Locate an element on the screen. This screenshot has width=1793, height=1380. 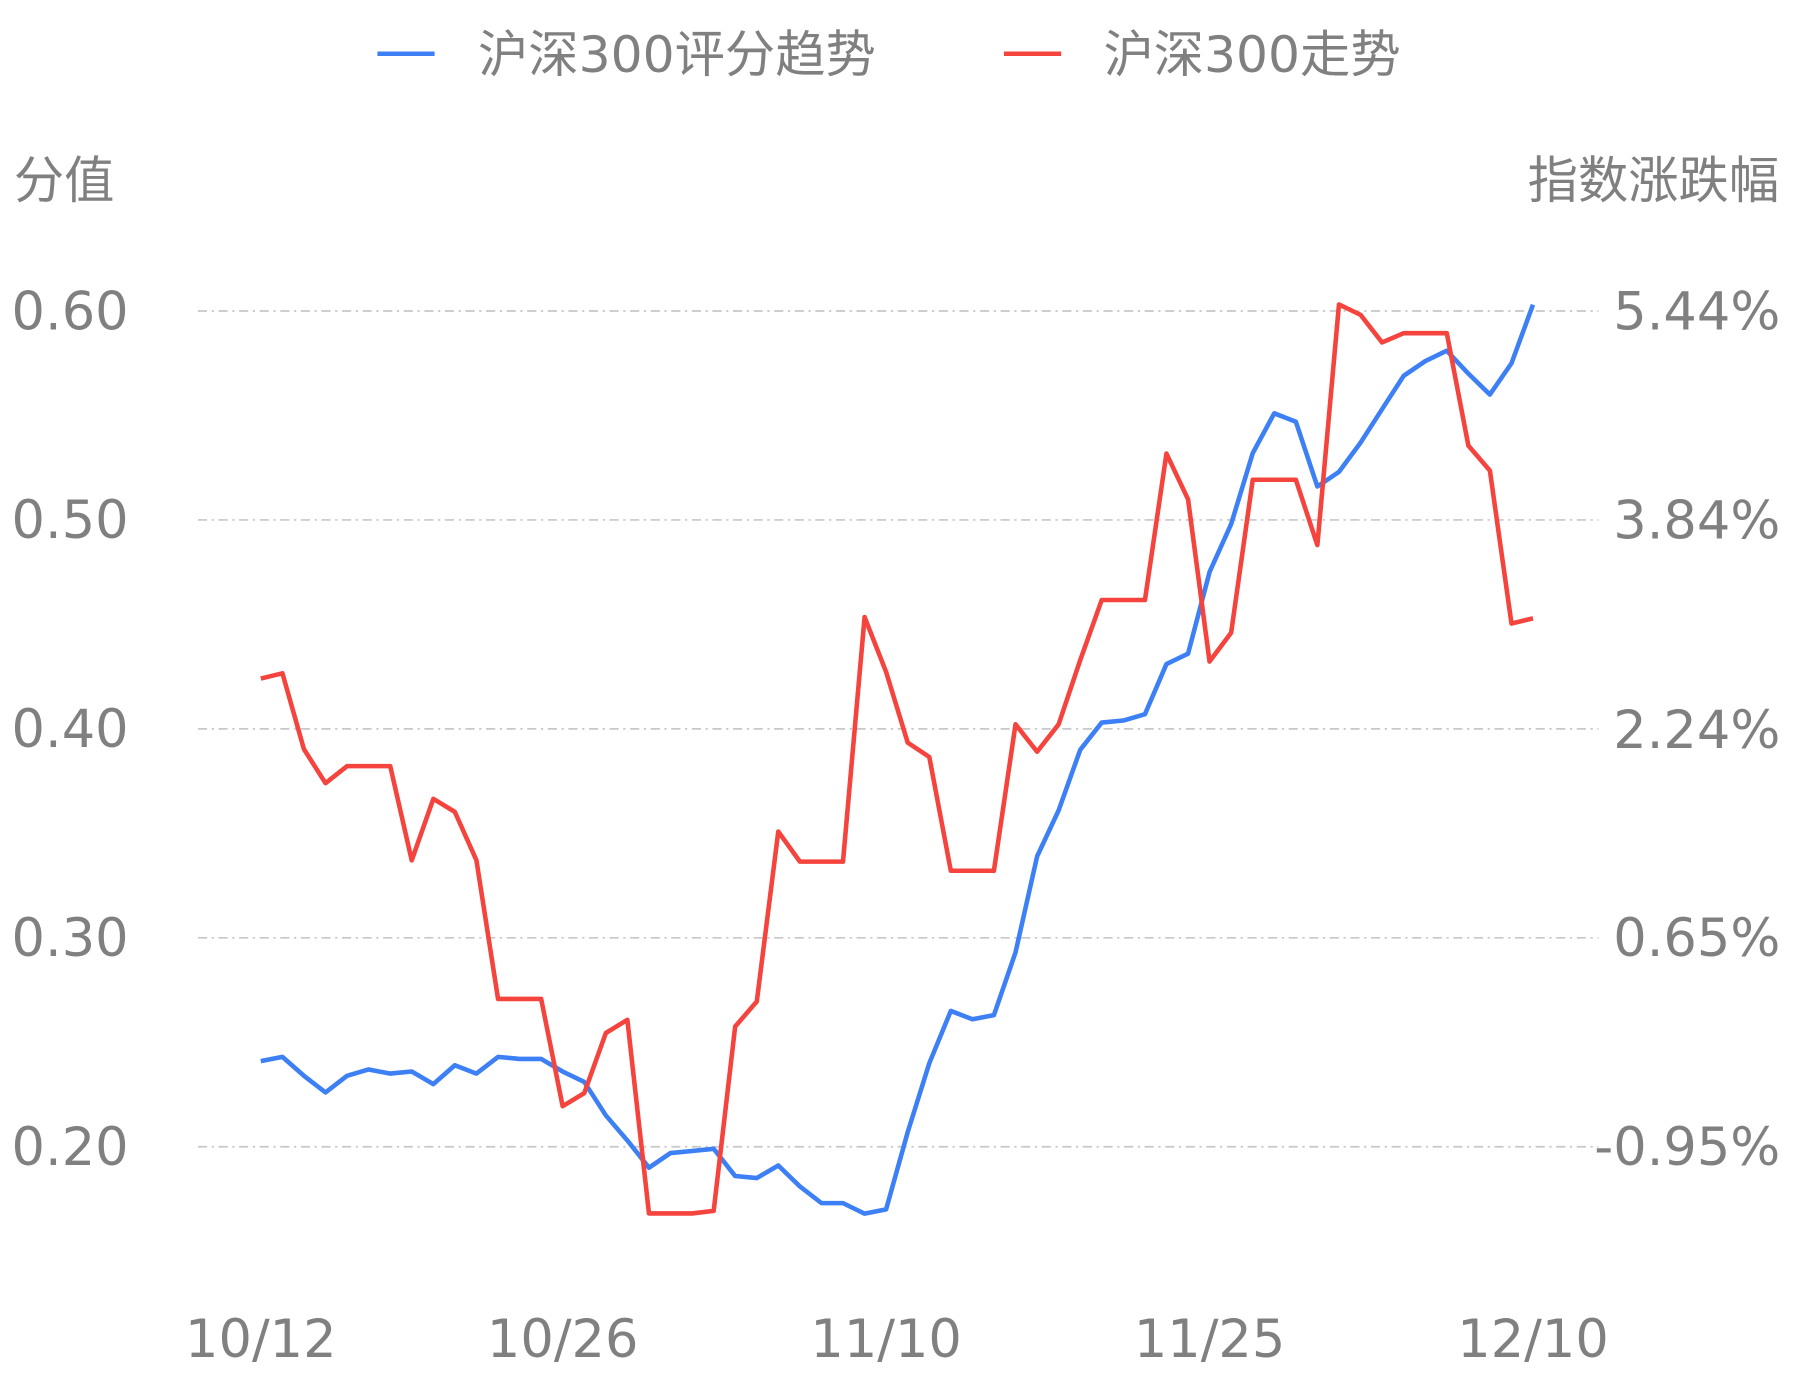
y-right-tick-label: 3.84% is located at coordinates (1696, 521).